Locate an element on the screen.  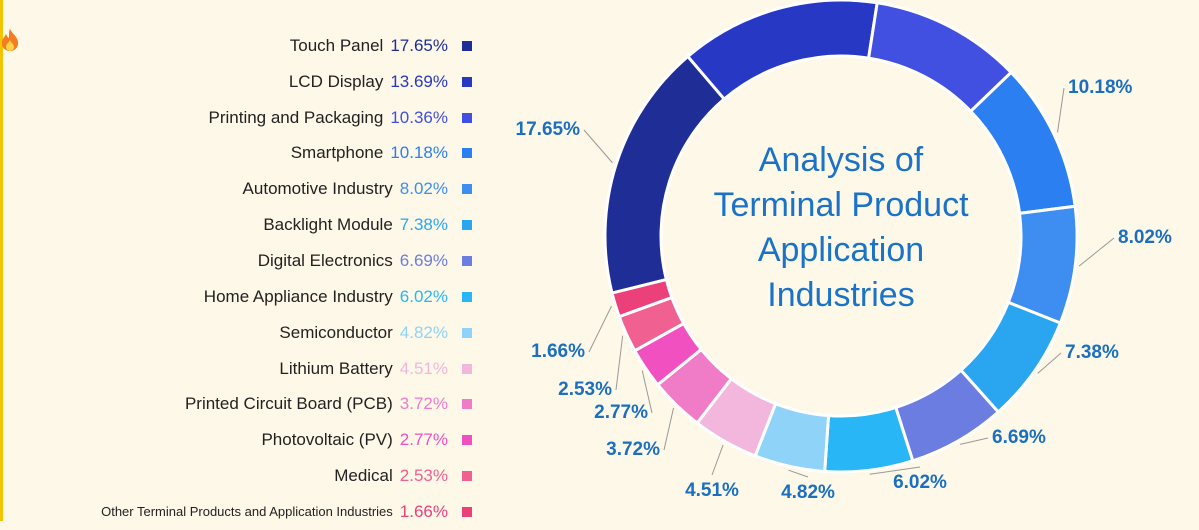
legend-value: 6.69% is located at coordinates (423, 260).